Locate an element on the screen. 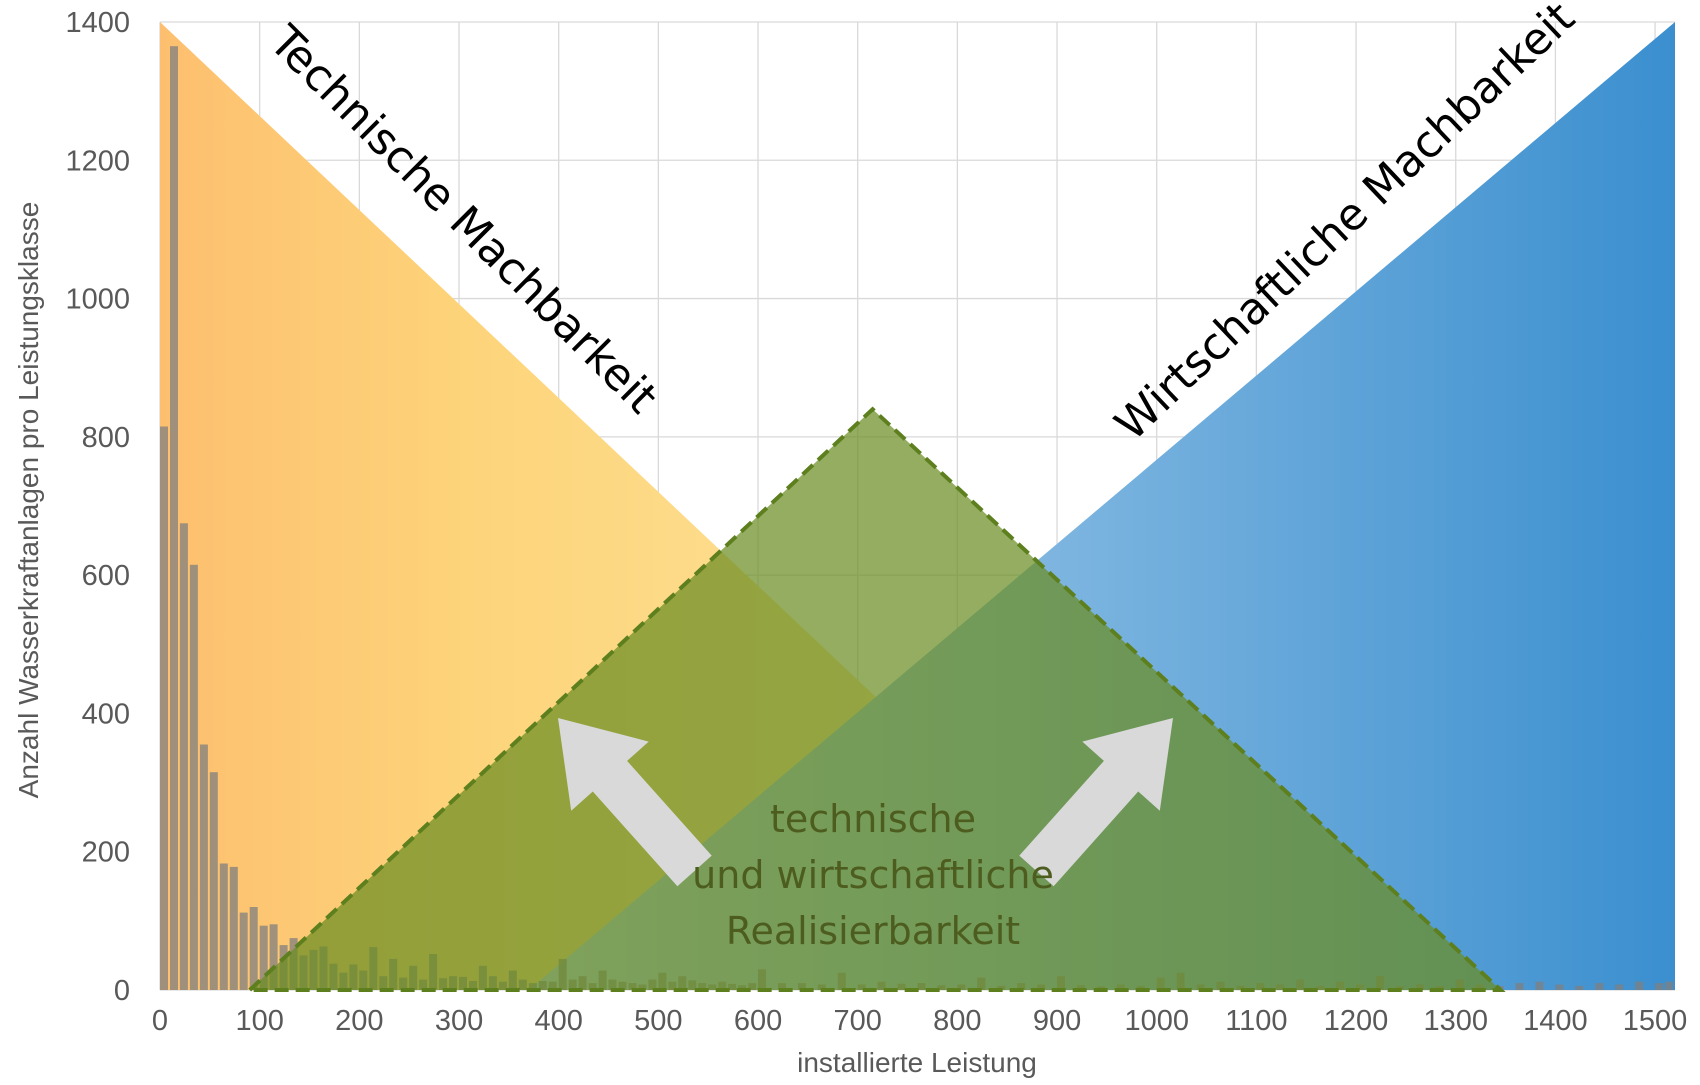 This screenshot has width=1700, height=1085. y-tick-label: 1200 is located at coordinates (97, 161).